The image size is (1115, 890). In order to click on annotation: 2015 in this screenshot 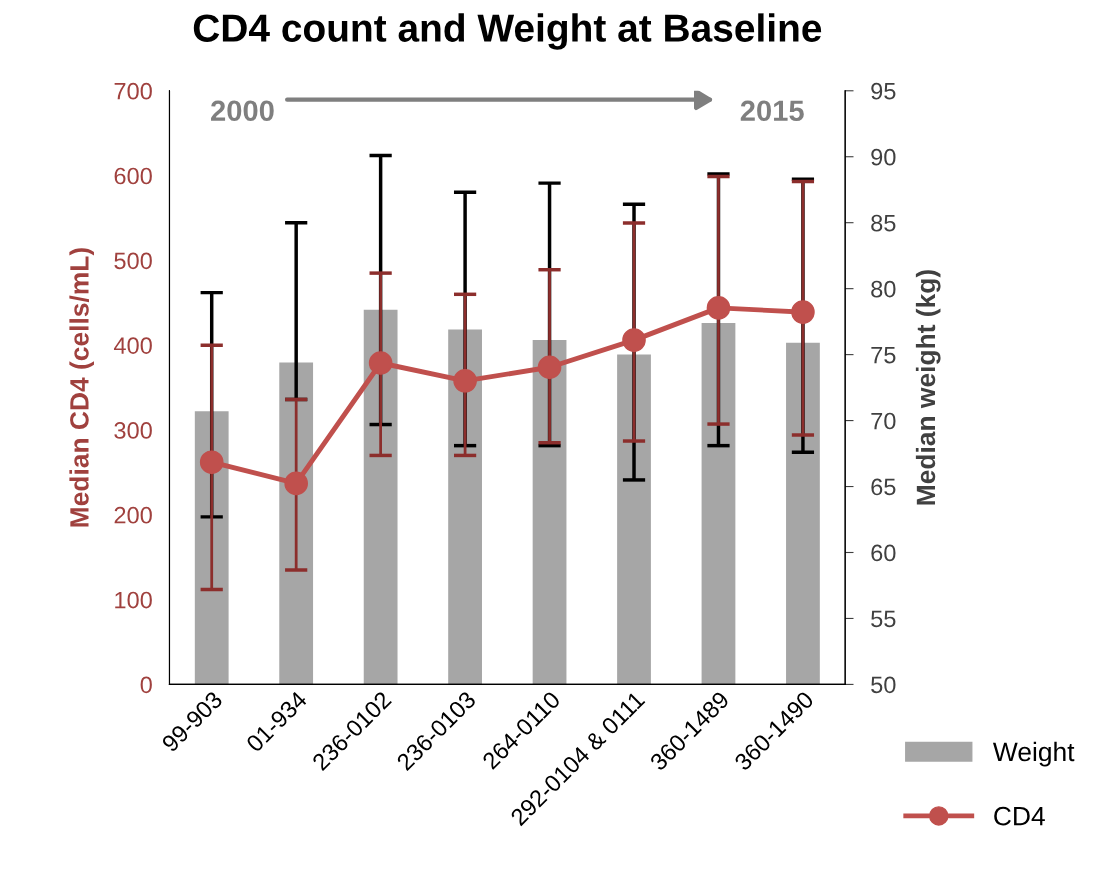, I will do `click(772, 111)`.